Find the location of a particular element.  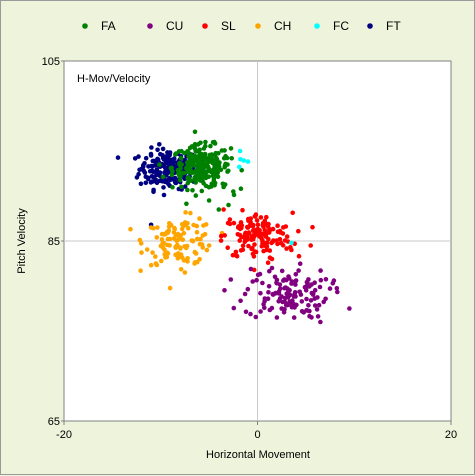

legend-label-fc: FC is located at coordinates (341, 26).